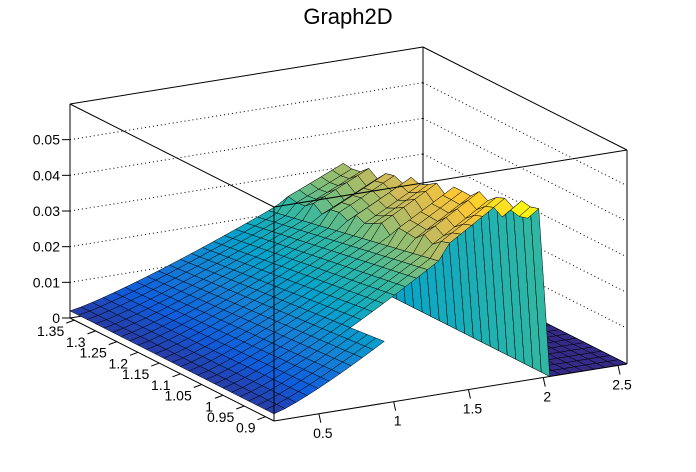  Describe the element at coordinates (323, 433) in the screenshot. I see `x-tick-label: 0.5` at that location.